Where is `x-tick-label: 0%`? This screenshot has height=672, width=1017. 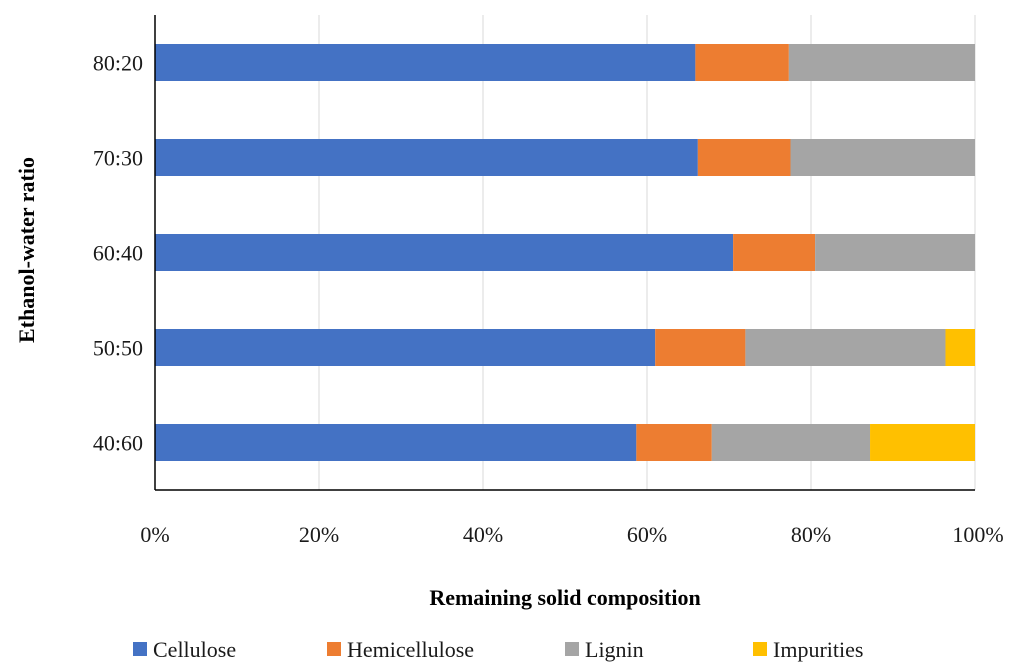 x-tick-label: 0% is located at coordinates (154, 534).